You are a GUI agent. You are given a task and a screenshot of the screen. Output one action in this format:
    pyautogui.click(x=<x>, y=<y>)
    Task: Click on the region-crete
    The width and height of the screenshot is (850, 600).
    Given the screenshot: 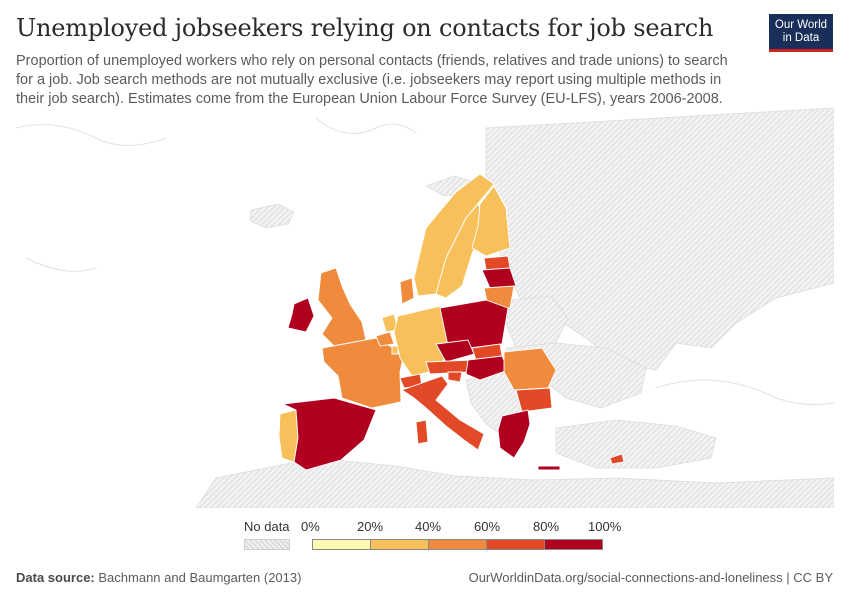 What is the action you would take?
    pyautogui.click(x=549, y=468)
    